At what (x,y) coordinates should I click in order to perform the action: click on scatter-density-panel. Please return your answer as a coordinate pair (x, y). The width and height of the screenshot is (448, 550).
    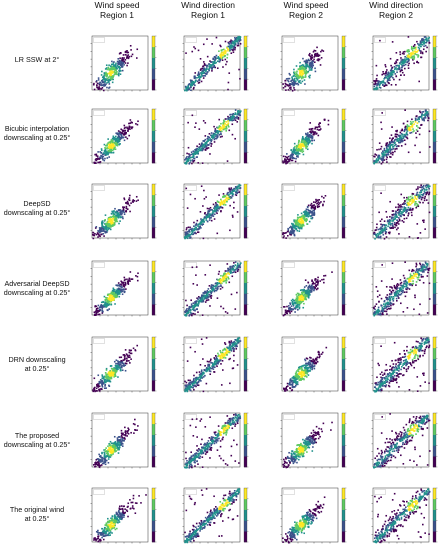
    Looking at the image, I should click on (210, 288).